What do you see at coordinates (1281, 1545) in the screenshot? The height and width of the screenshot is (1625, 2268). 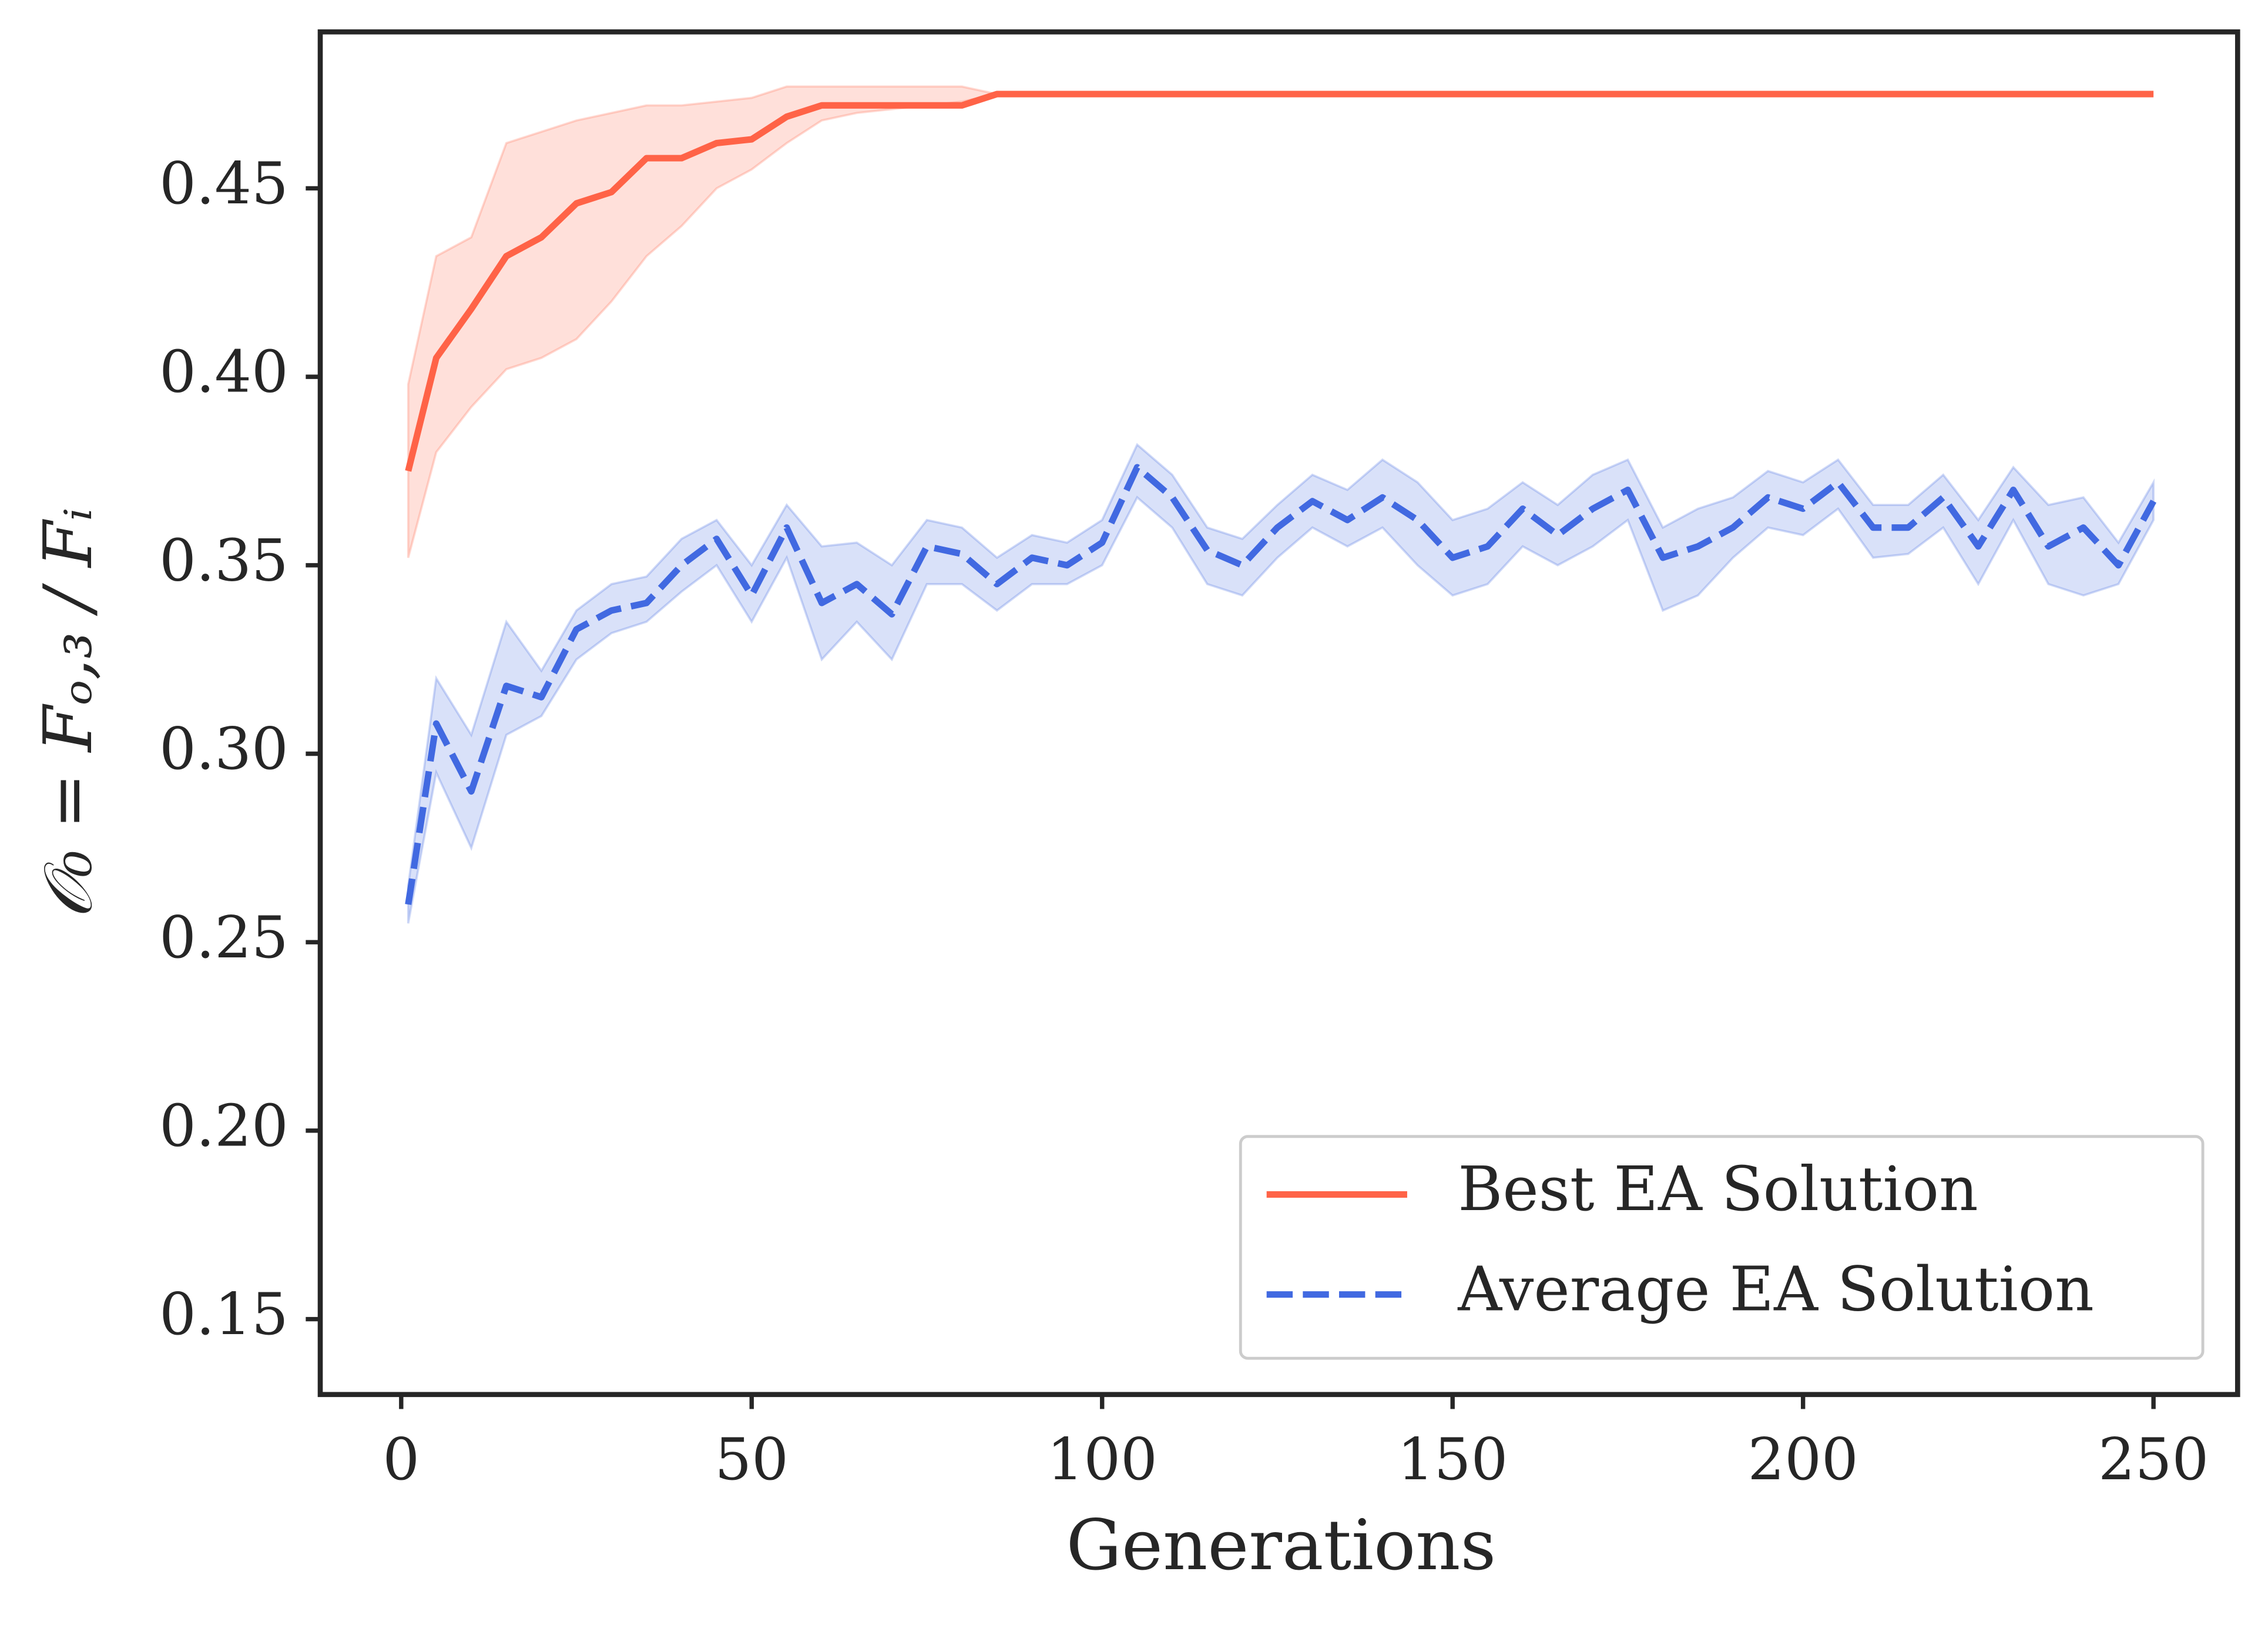 I see `x-axis-label: Generations` at bounding box center [1281, 1545].